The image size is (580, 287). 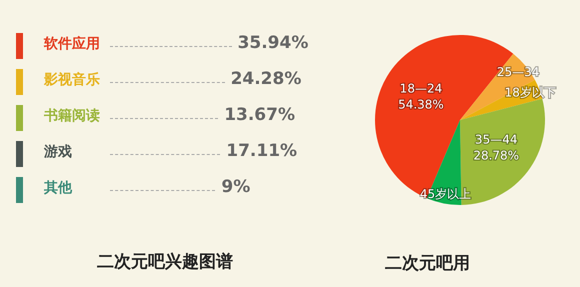 What do you see at coordinates (496, 139) in the screenshot?
I see `slice-label: 35—44` at bounding box center [496, 139].